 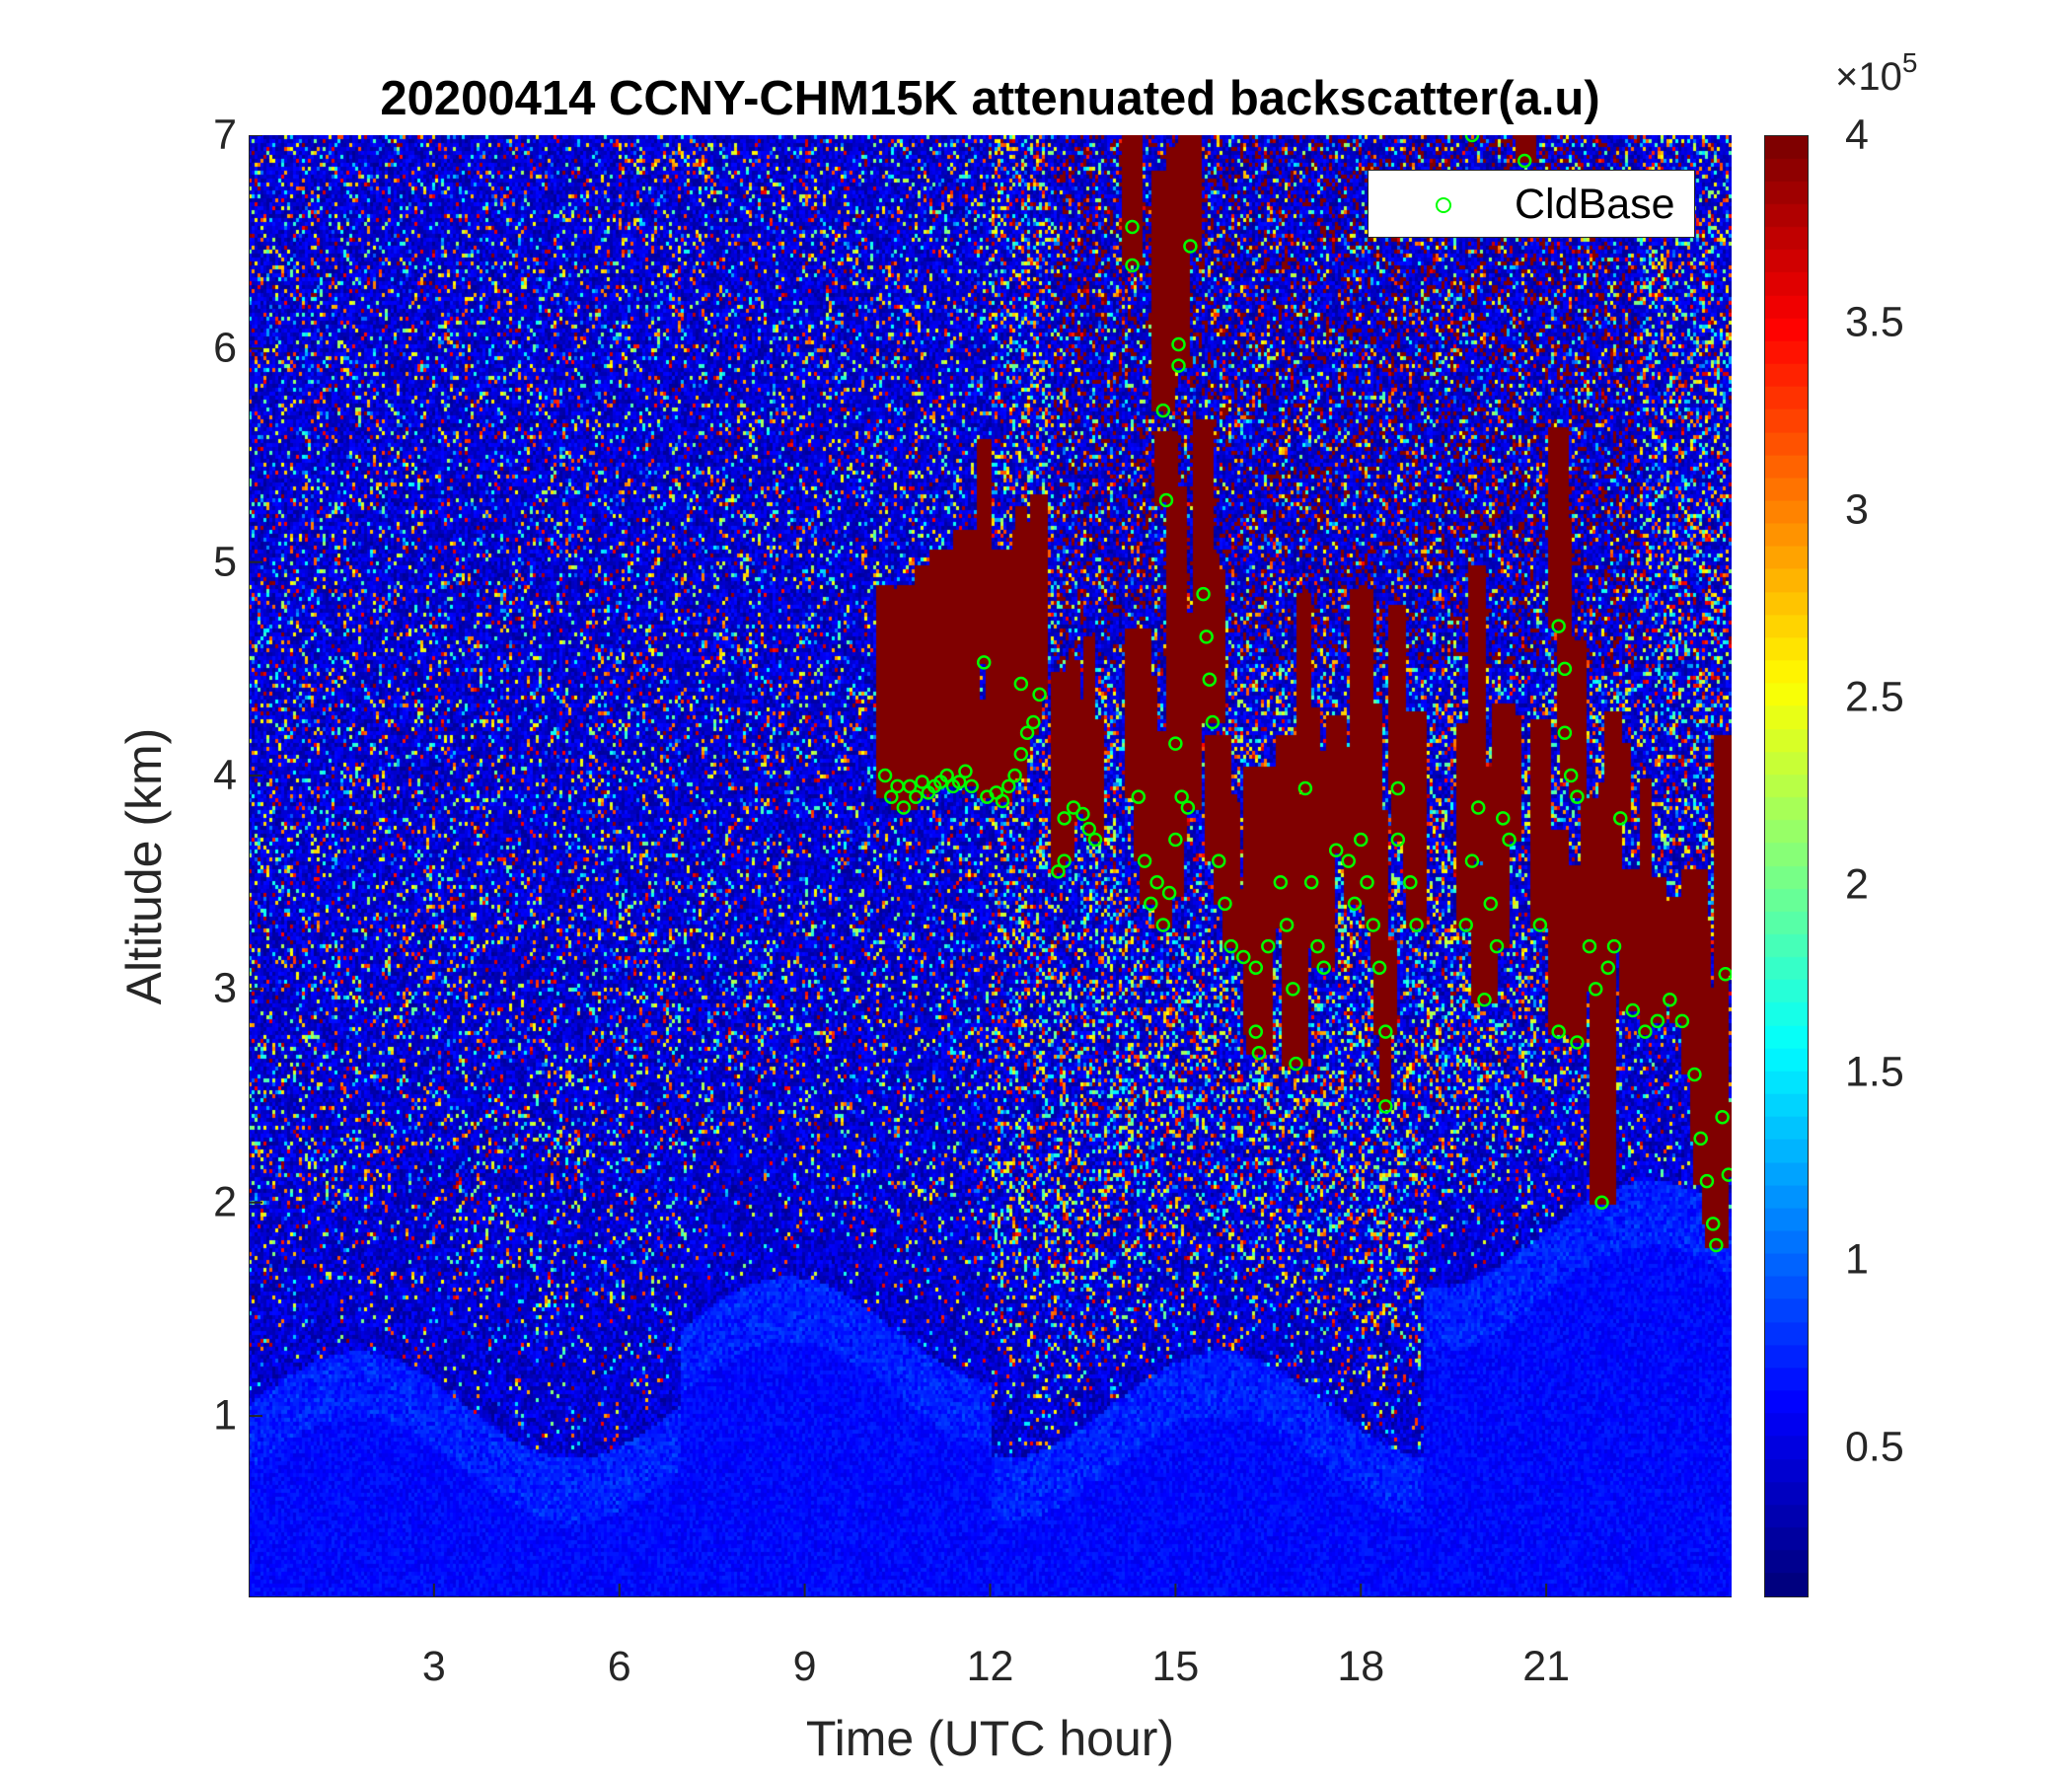 I want to click on legend-circle-marker-icon, so click(x=1444, y=205).